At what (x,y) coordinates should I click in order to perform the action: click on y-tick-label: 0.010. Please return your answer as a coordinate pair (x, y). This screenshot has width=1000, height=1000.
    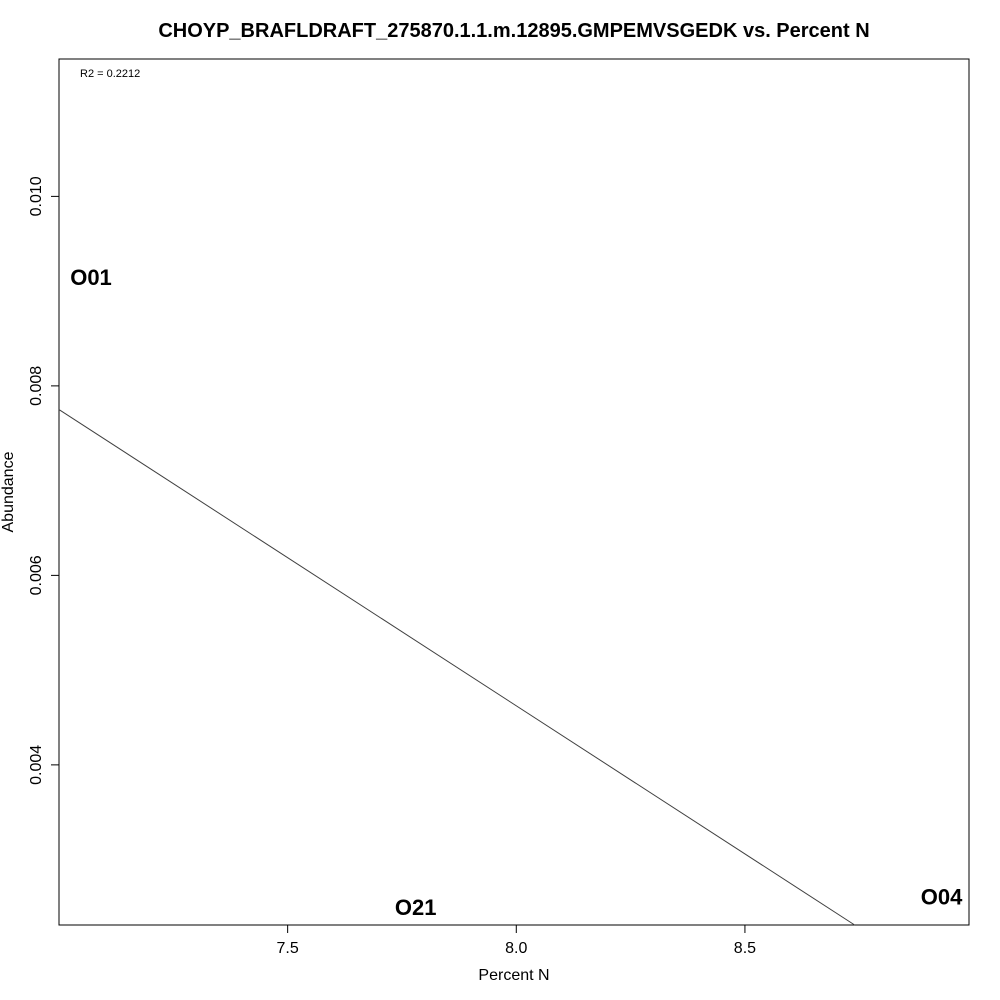
    Looking at the image, I should click on (36, 196).